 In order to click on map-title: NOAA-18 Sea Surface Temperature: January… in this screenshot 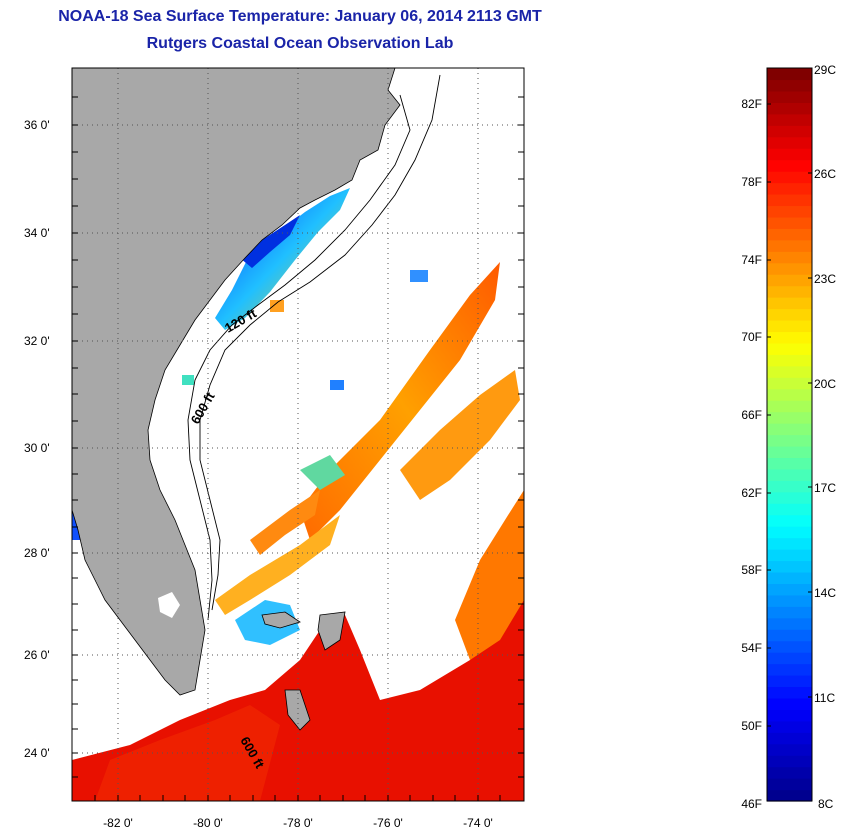, I will do `click(300, 16)`.